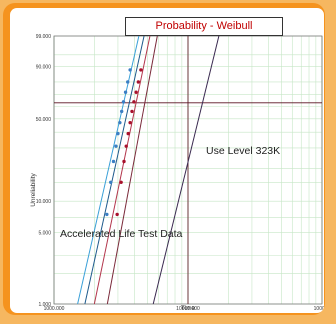 The image size is (336, 324). I want to click on x-tick-label: 100000, so click(319, 309).